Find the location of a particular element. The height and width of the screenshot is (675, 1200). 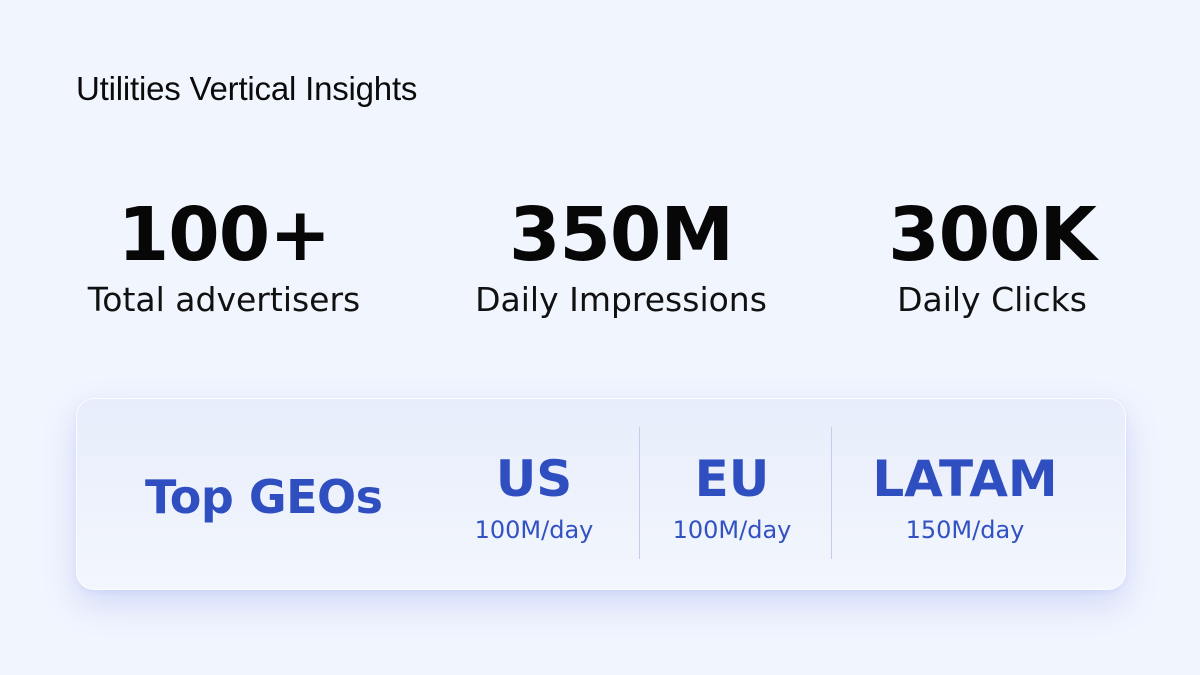

geo-rate: 150M/day is located at coordinates (965, 530).